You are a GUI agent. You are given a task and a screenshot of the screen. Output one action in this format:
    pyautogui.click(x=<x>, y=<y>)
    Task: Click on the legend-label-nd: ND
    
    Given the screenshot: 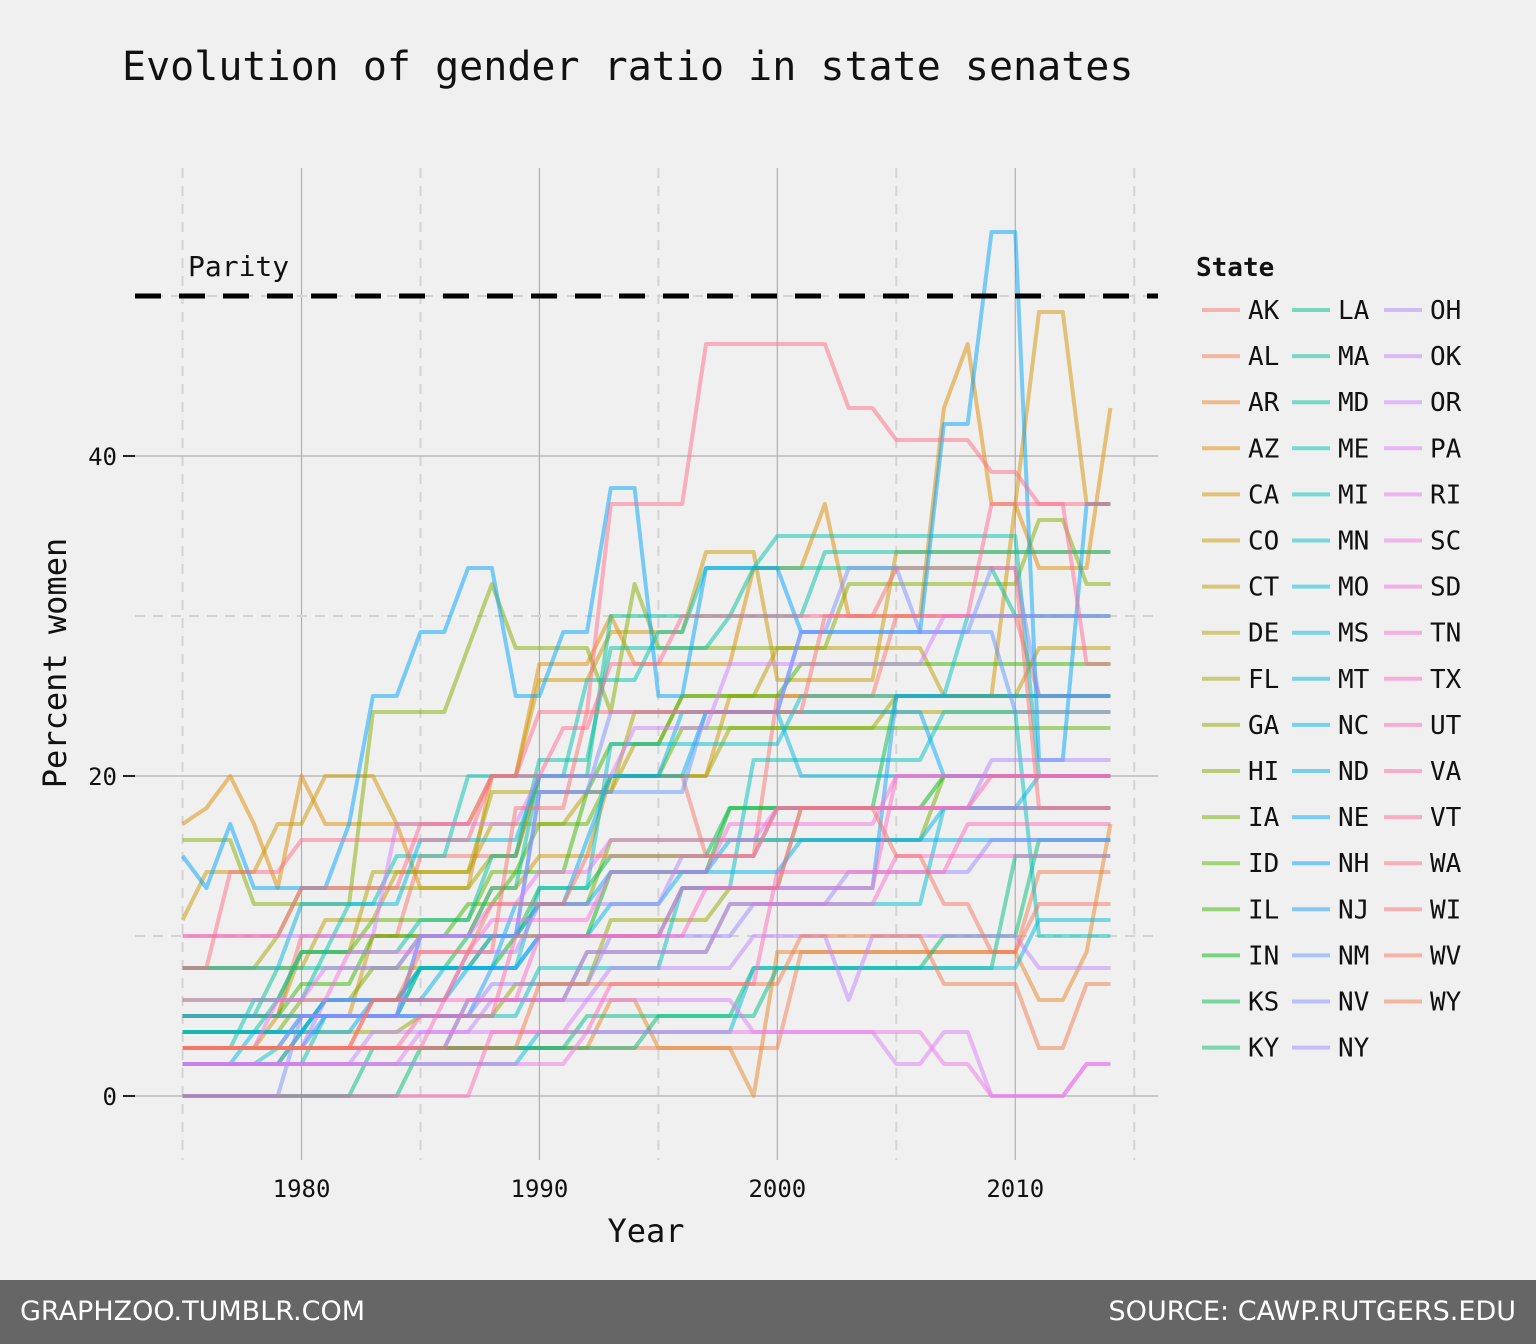 What is the action you would take?
    pyautogui.click(x=1353, y=772)
    